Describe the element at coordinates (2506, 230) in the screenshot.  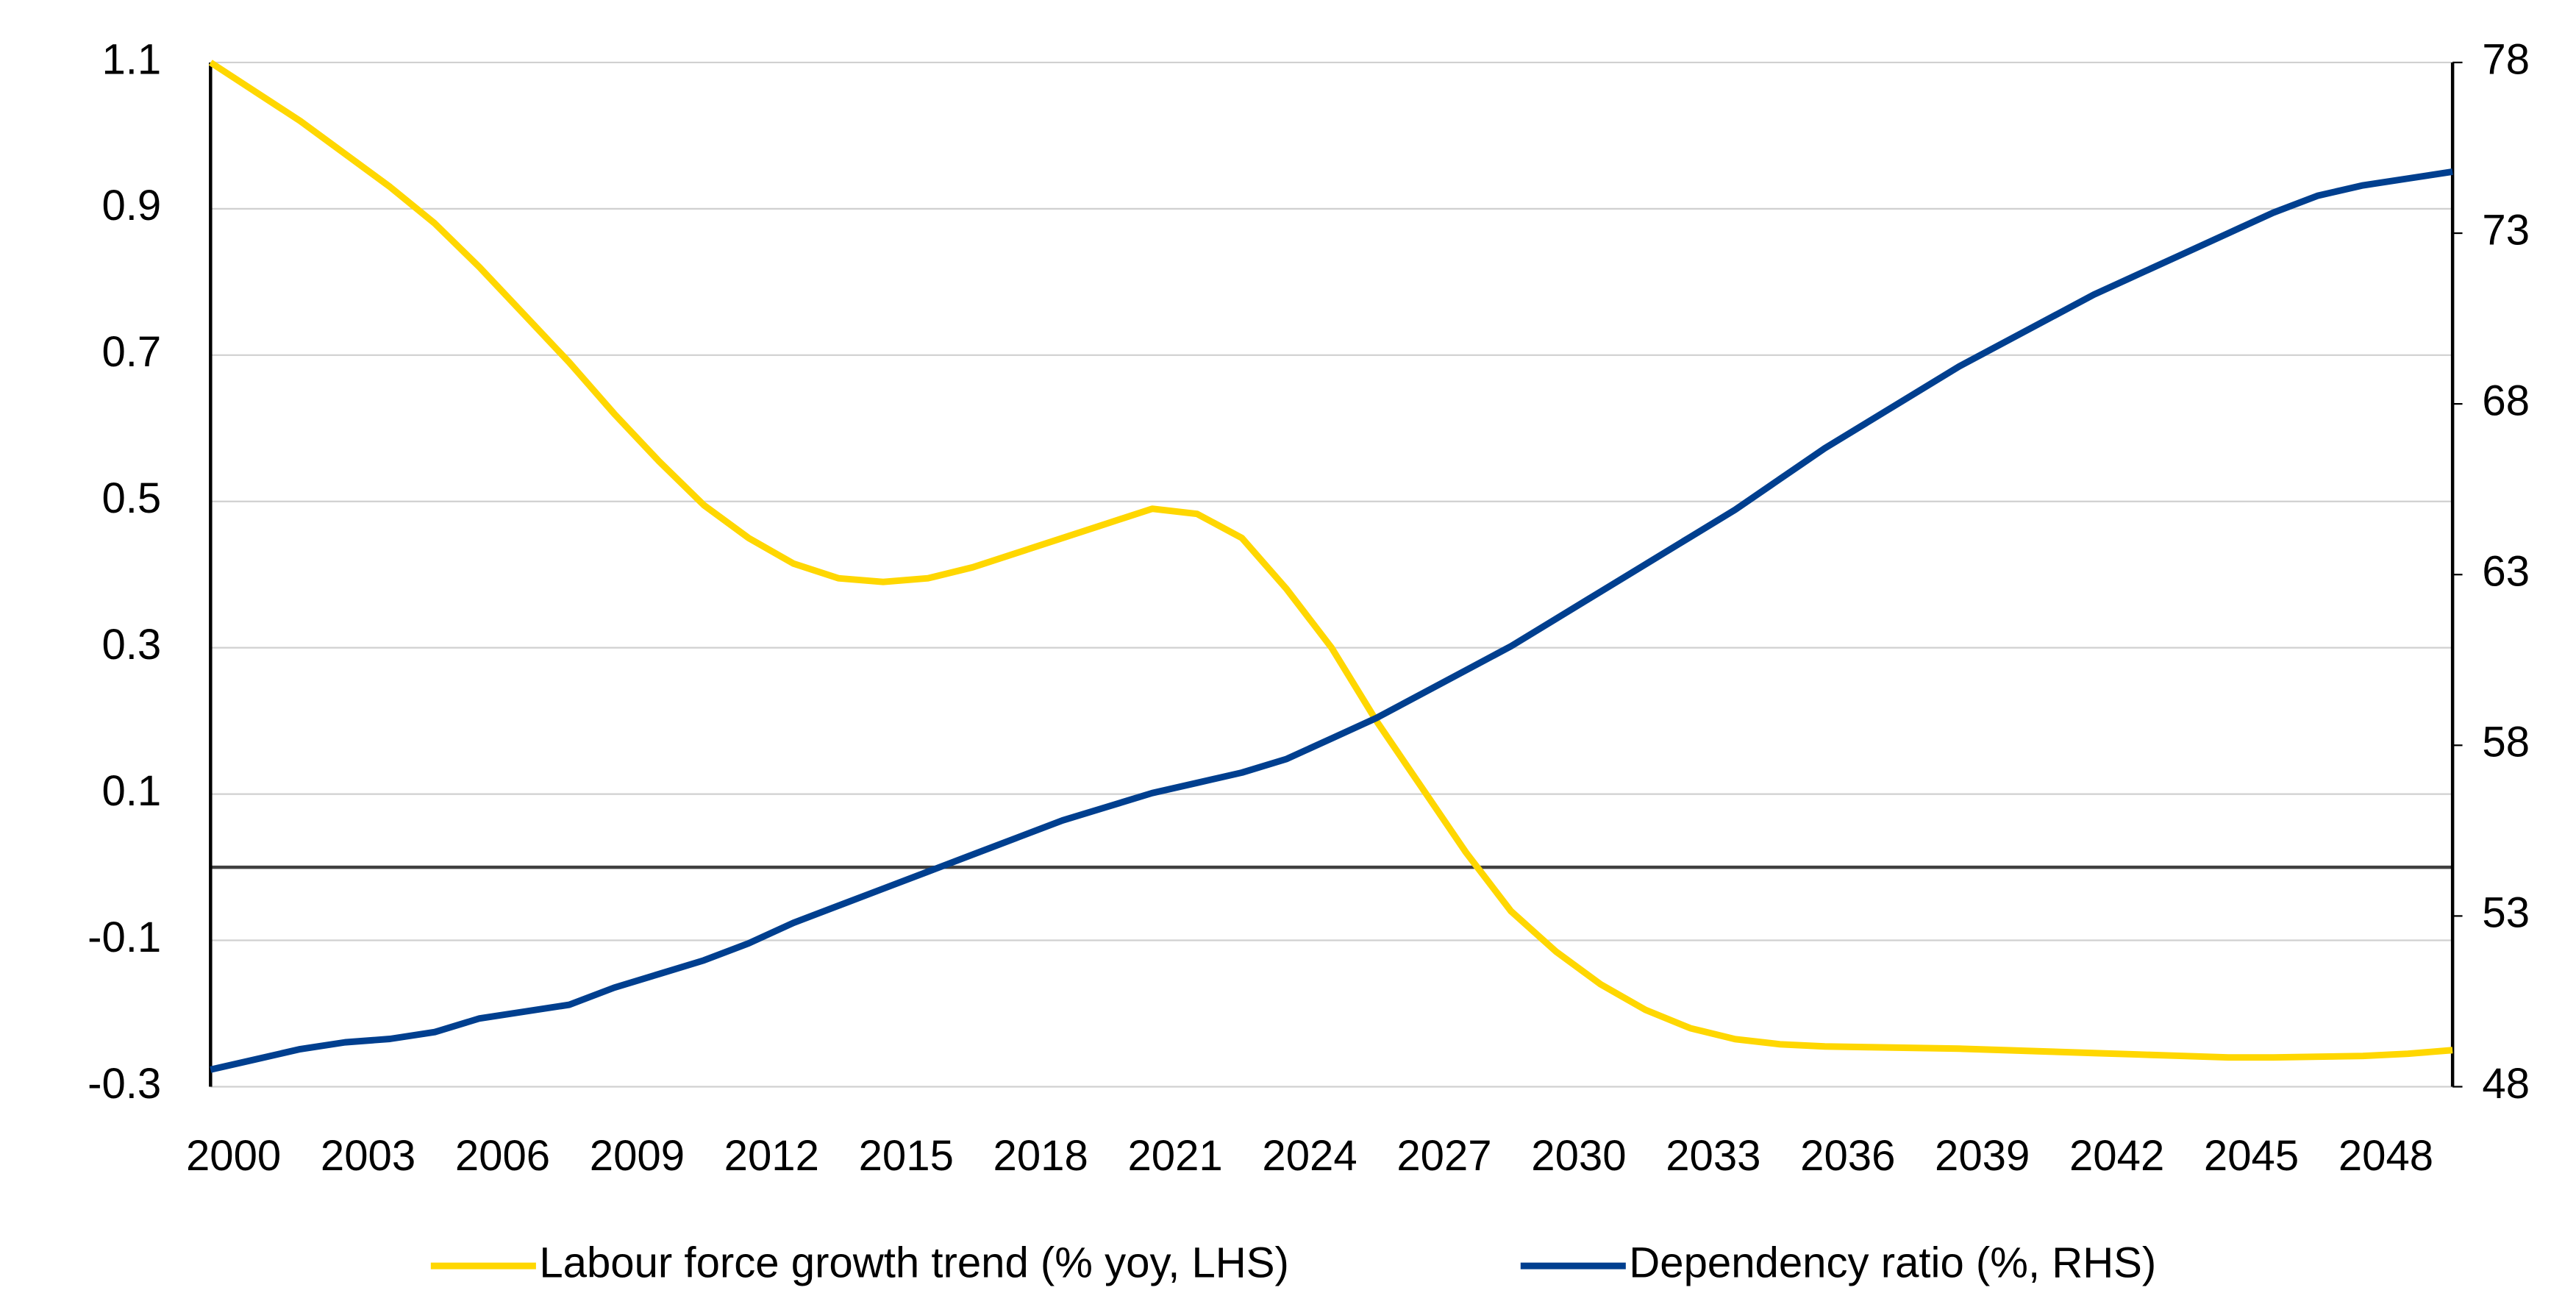
I see `y2-tick-label: 73` at that location.